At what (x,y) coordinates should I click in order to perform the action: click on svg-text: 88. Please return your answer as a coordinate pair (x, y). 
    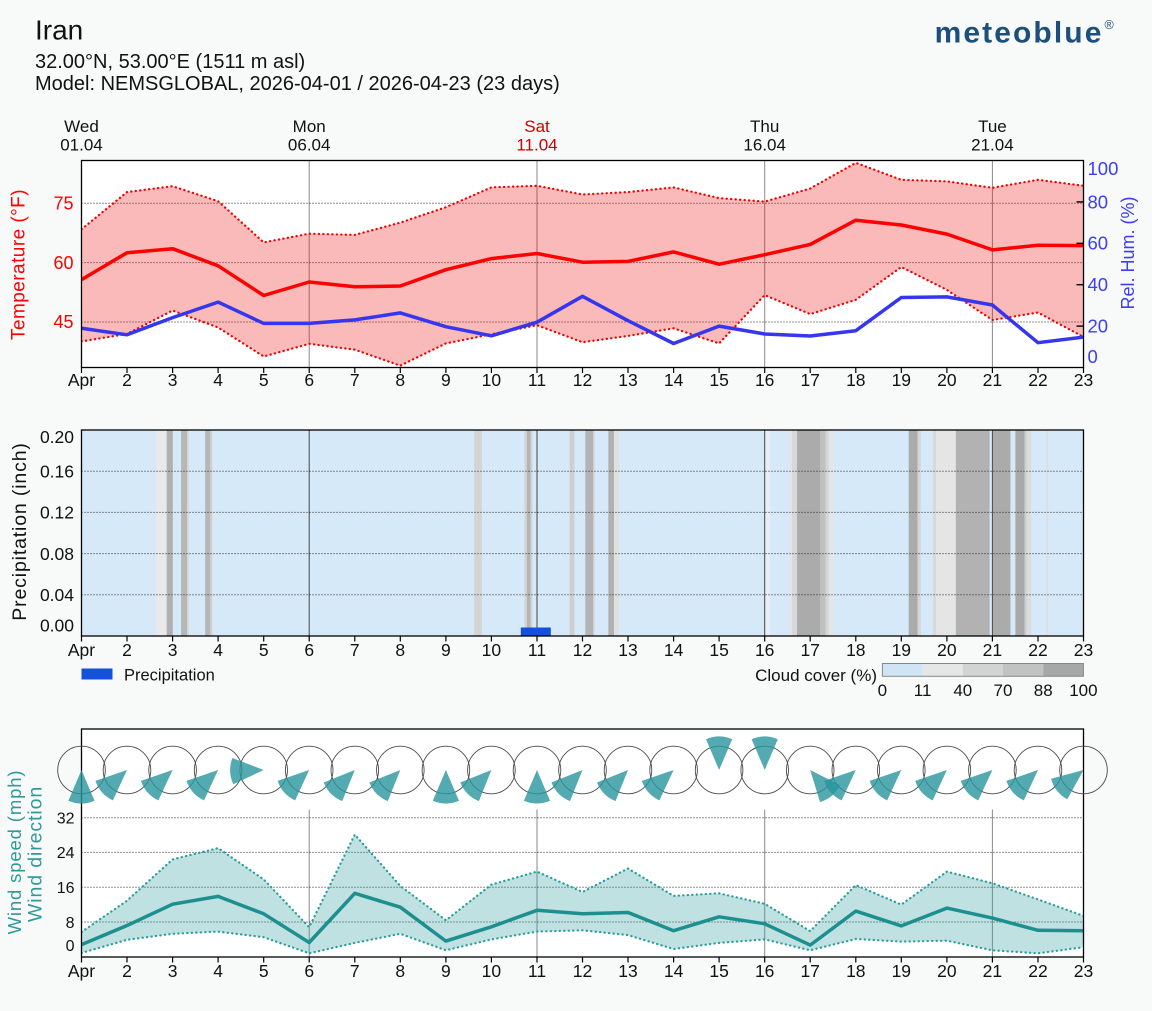
    Looking at the image, I should click on (1043, 690).